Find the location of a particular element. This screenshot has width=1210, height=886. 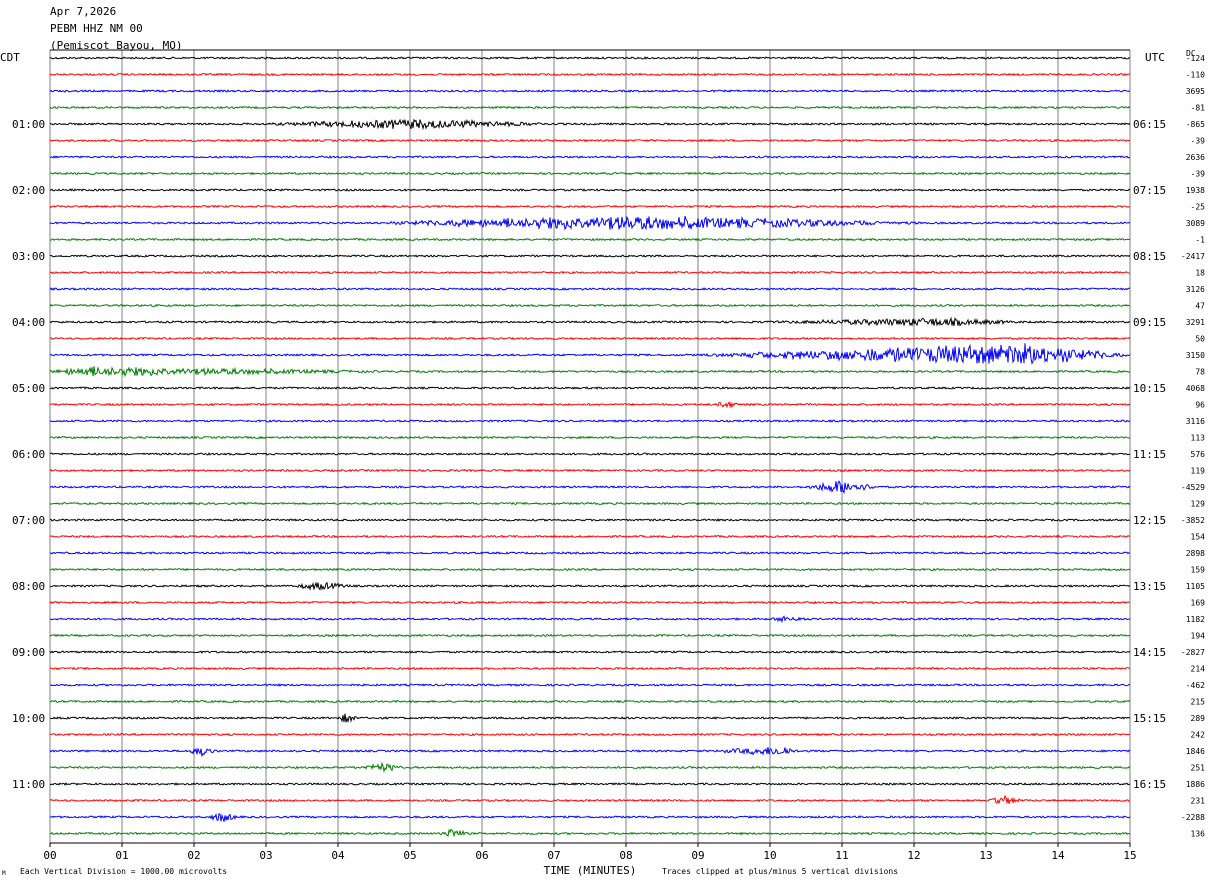

dc-offset-label: -39 is located at coordinates (1198, 174).